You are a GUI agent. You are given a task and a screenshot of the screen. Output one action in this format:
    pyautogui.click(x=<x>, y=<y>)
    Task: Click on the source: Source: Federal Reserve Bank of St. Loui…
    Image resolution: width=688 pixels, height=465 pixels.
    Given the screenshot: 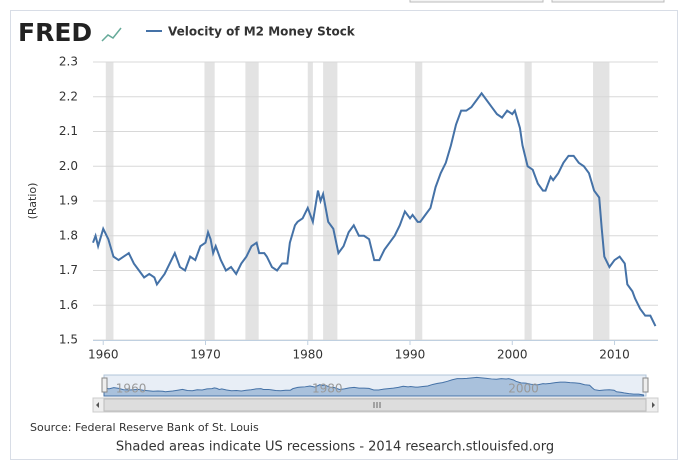 What is the action you would take?
    pyautogui.click(x=144, y=427)
    